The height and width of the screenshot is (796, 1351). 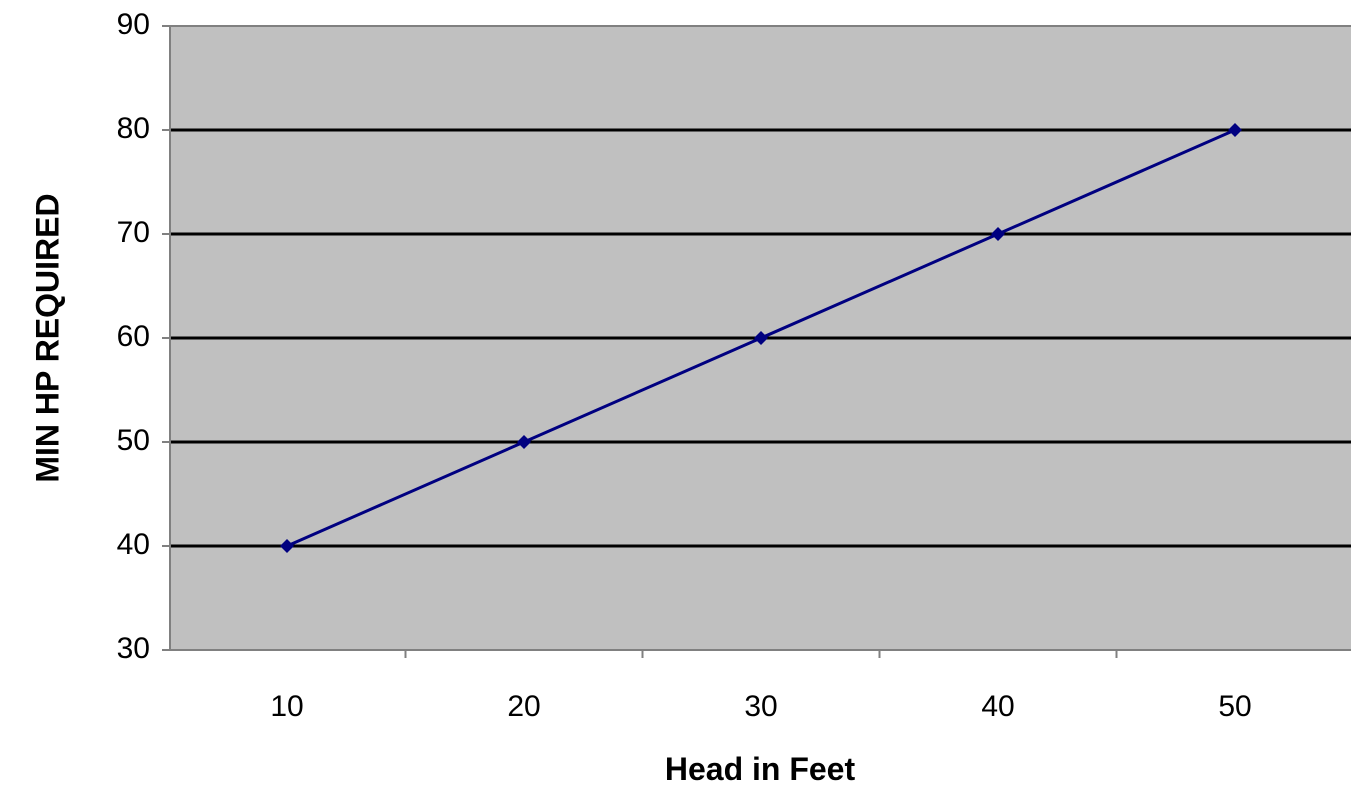 I want to click on x-tick-label: 30, so click(x=760, y=706).